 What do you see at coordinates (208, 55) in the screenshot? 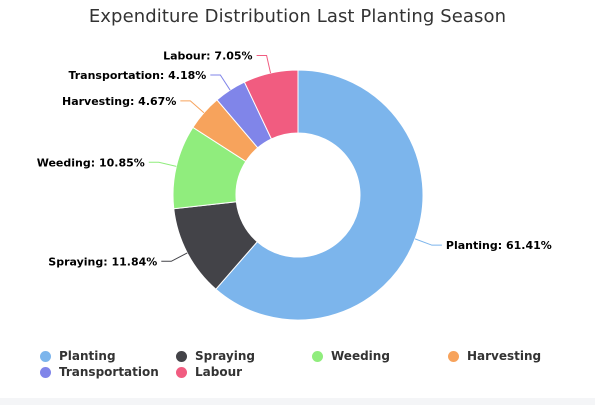
I see `data-label-labour: Labour: 7.05%` at bounding box center [208, 55].